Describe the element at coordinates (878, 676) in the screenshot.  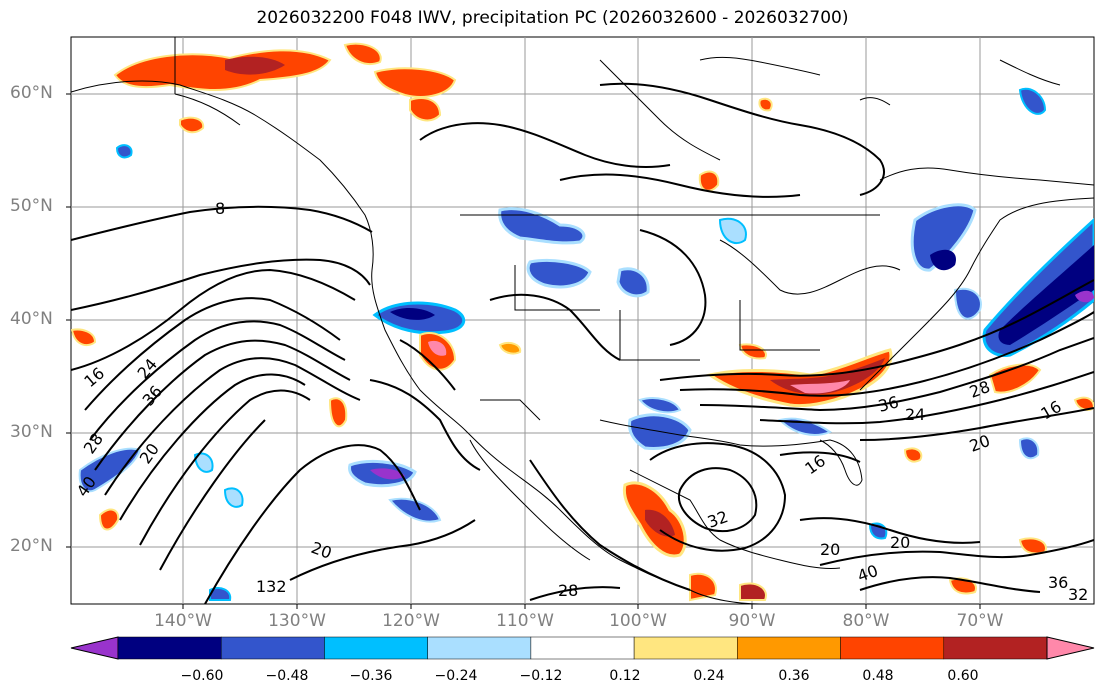
I see `colorbar-tick-label: 0.48` at that location.